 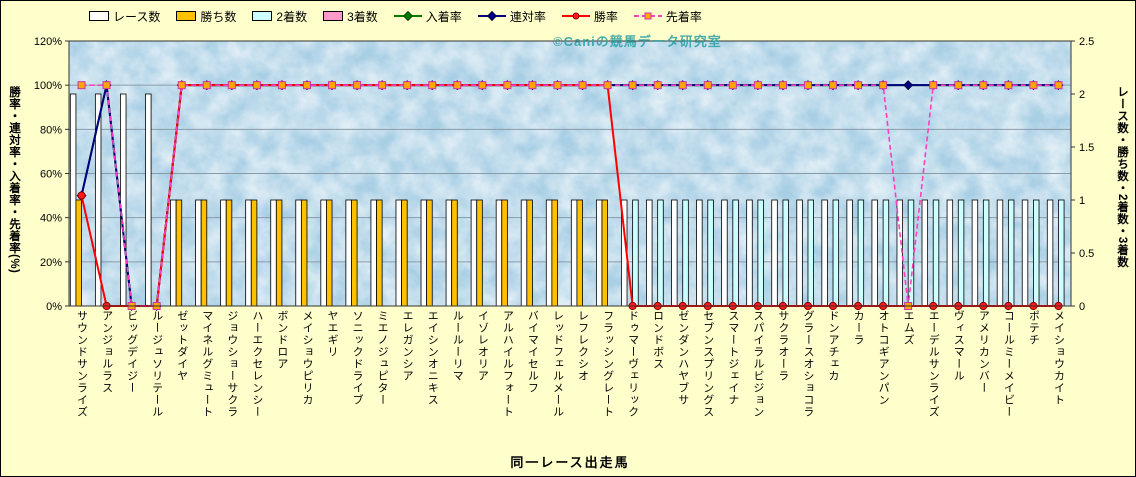 What do you see at coordinates (1082, 201) in the screenshot?
I see `right-tick-label: 1` at bounding box center [1082, 201].